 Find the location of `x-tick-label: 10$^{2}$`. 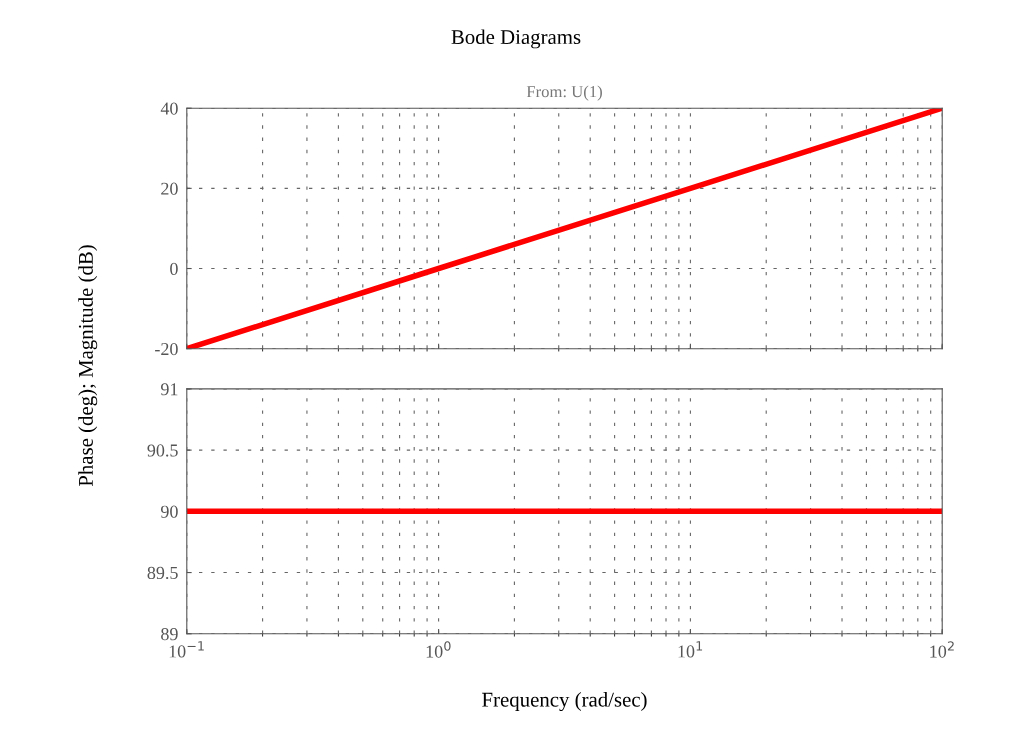

x-tick-label: 10$^{2}$ is located at coordinates (942, 649).